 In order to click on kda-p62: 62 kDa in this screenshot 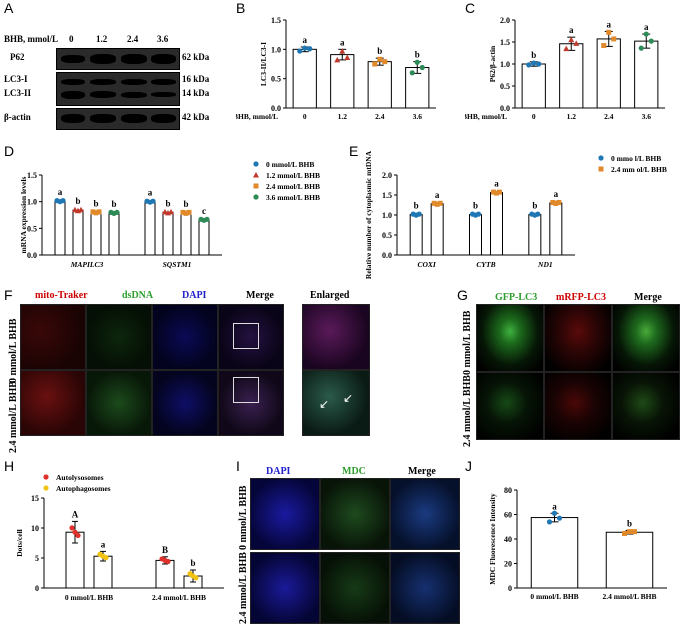, I will do `click(196, 57)`.